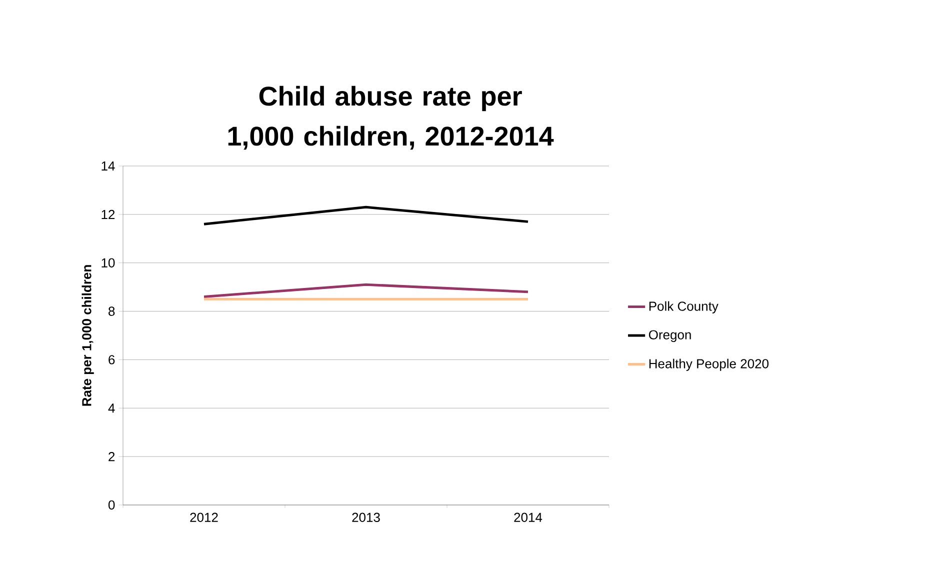 This screenshot has width=938, height=561. Describe the element at coordinates (111, 505) in the screenshot. I see `y-tick-label: 0` at that location.